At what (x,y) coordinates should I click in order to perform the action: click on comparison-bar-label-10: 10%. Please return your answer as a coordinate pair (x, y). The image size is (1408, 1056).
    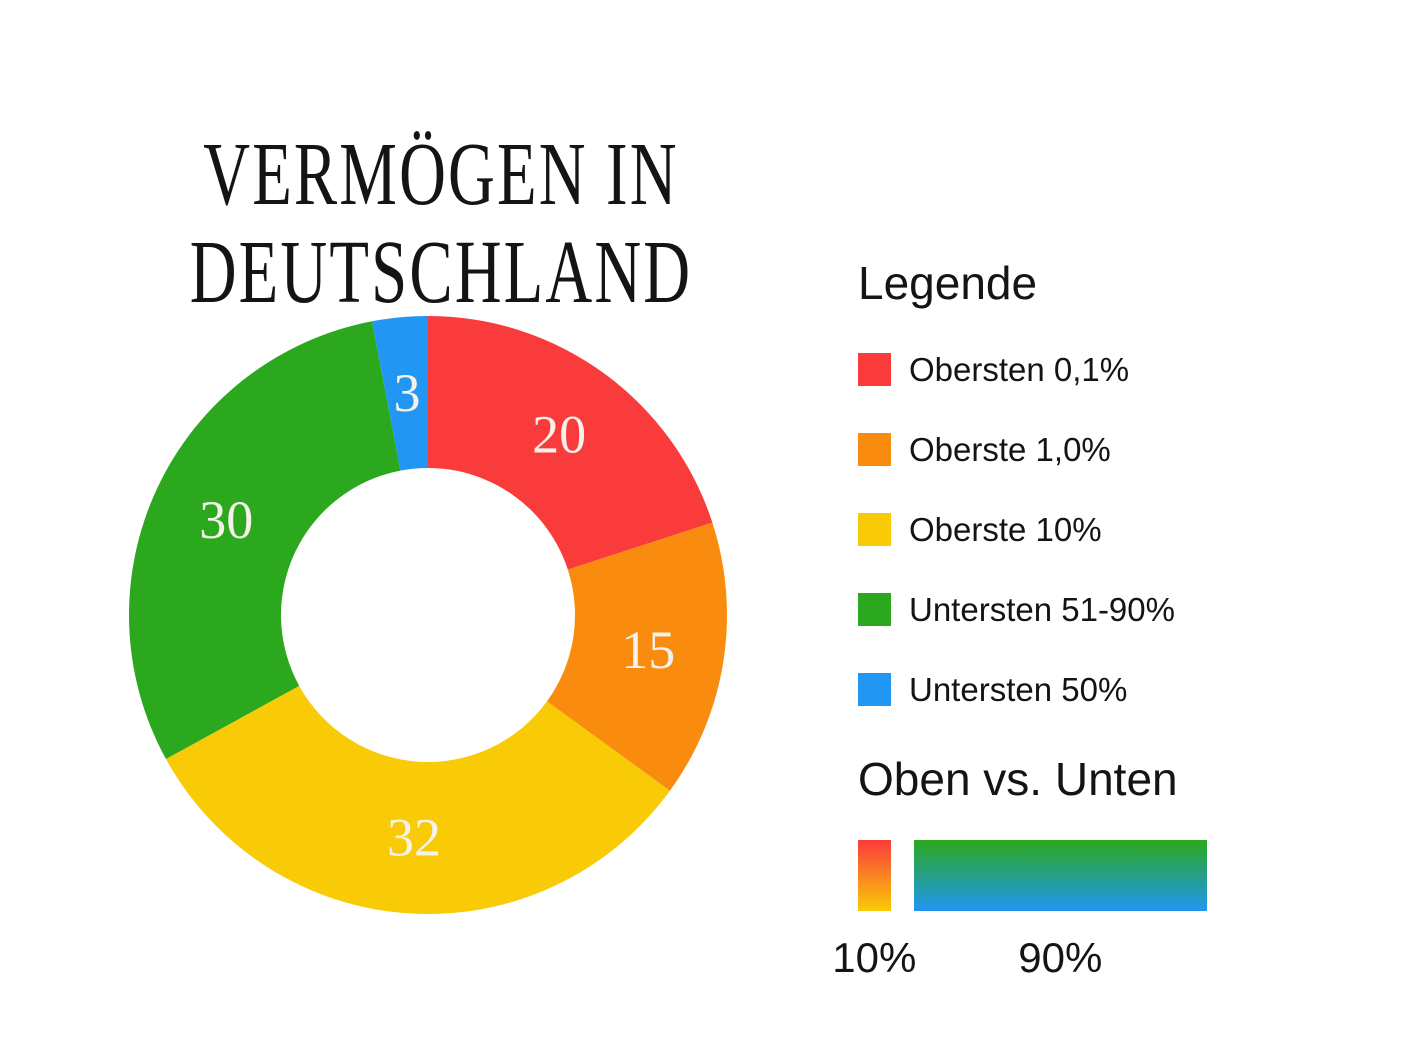
    Looking at the image, I should click on (874, 957).